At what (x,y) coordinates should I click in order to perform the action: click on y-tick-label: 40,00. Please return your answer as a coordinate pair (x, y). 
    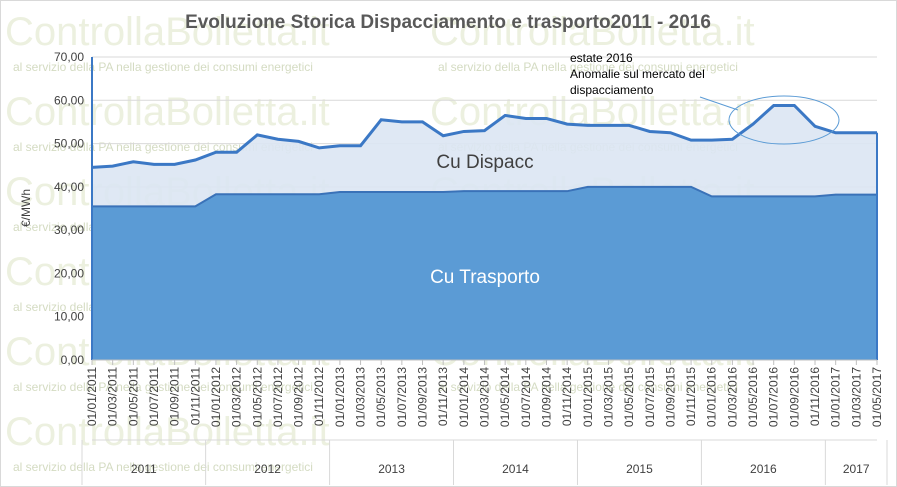
    Looking at the image, I should click on (69, 187).